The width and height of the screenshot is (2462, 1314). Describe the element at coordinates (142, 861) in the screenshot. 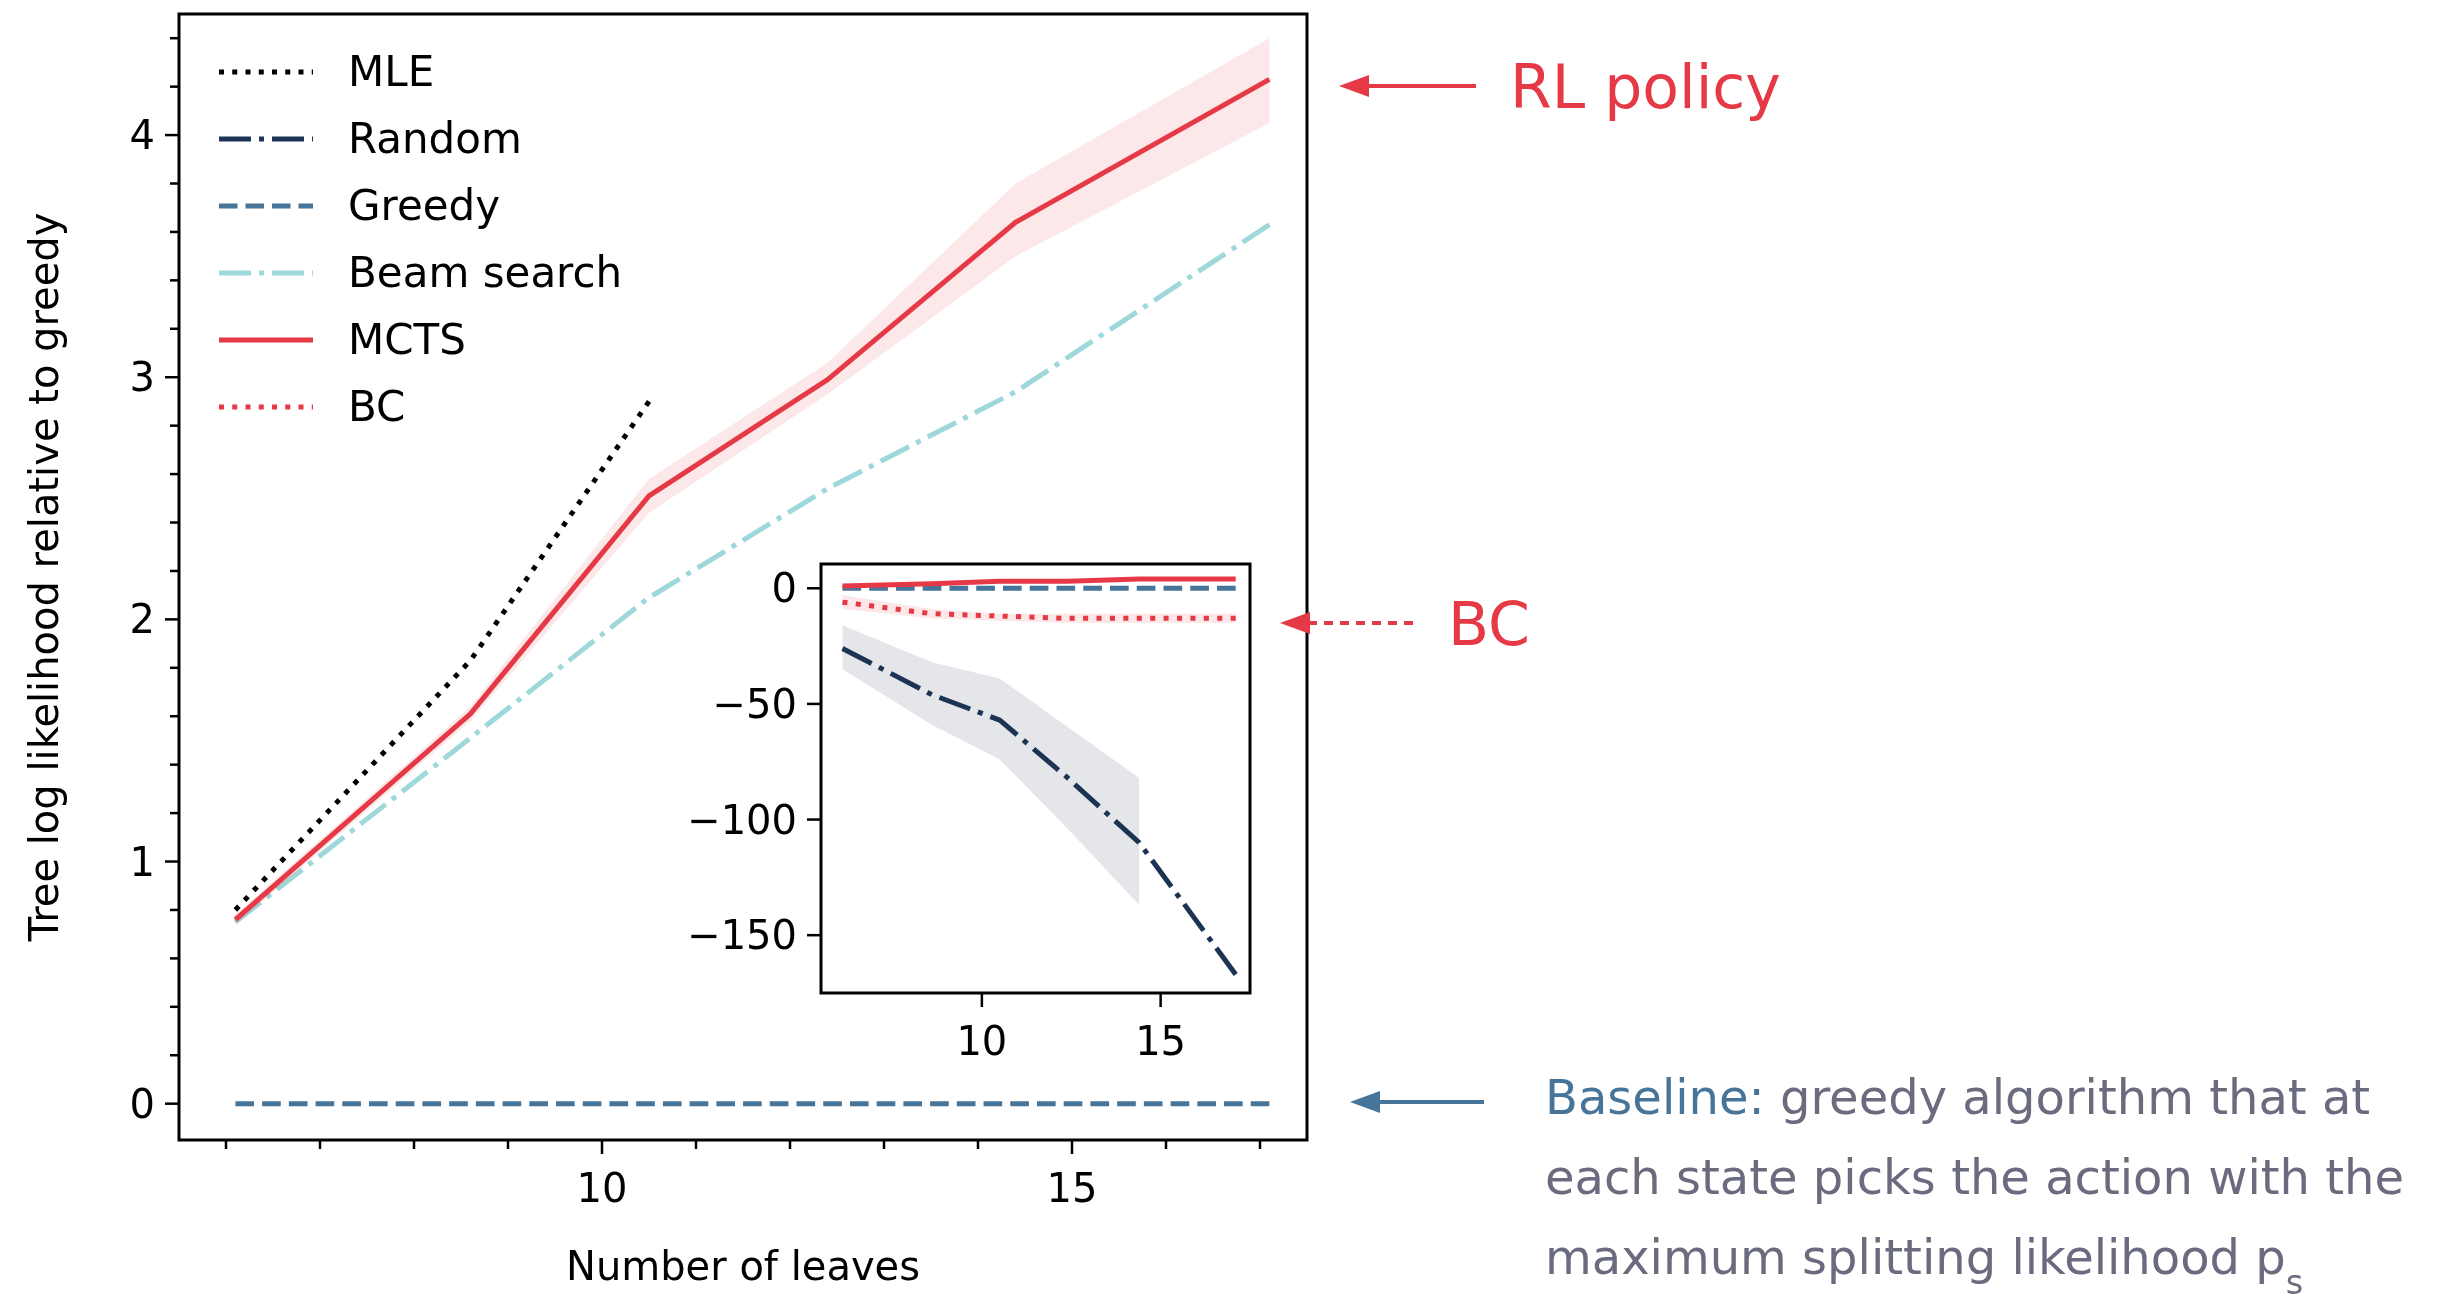

I see `y-tick-label: 1` at that location.